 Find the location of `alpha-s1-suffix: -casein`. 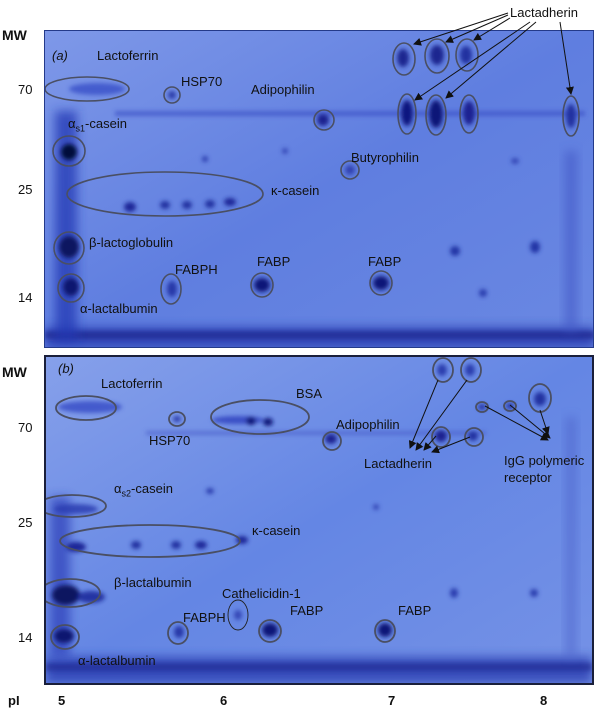

alpha-s1-suffix: -casein is located at coordinates (106, 123).